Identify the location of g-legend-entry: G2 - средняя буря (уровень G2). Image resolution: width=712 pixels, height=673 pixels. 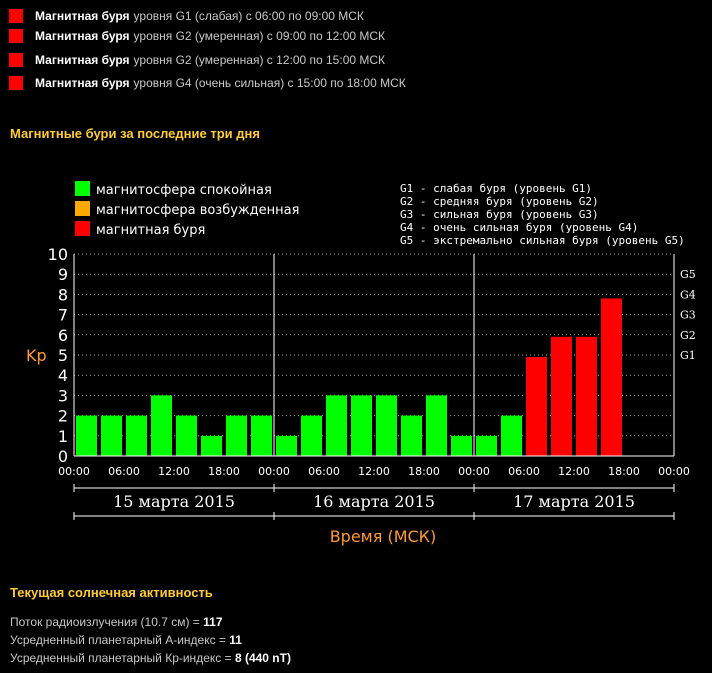
(499, 201).